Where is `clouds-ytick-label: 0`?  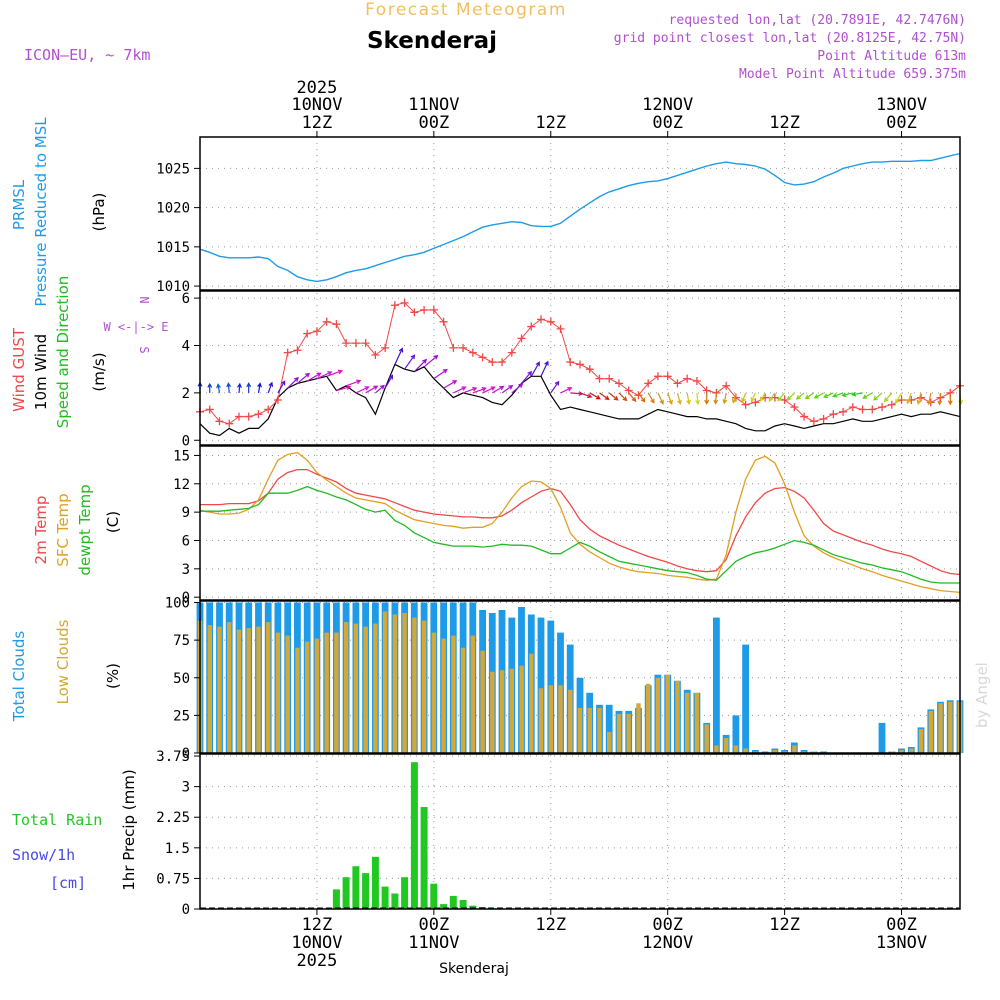 clouds-ytick-label: 0 is located at coordinates (186, 754).